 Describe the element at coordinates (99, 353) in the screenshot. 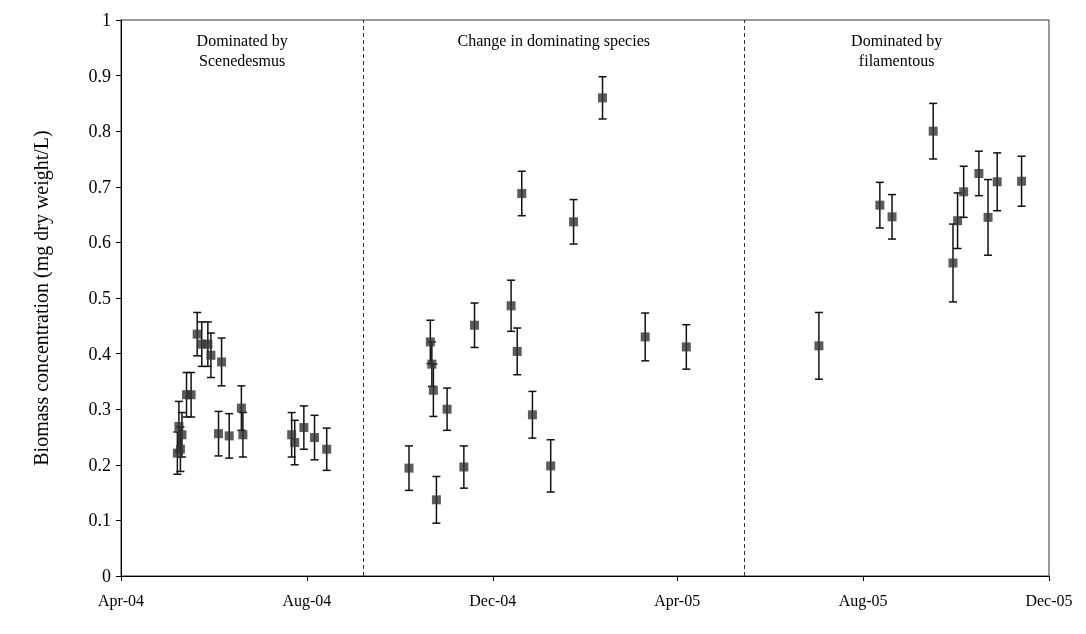

I see `y-tick-label: 0.4` at that location.